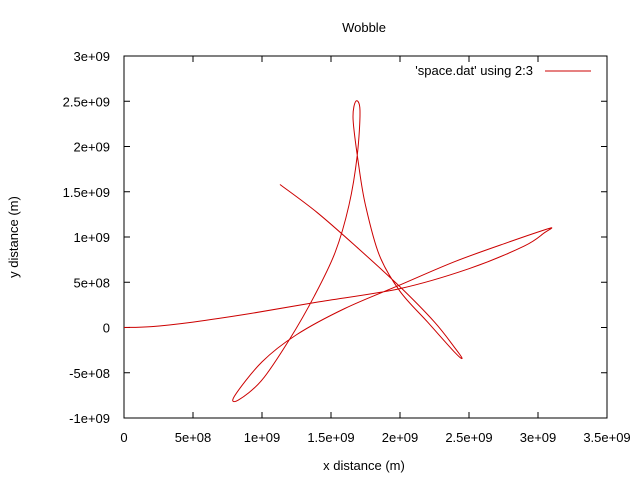  I want to click on x-tick-label: 3.5e+09, so click(606, 437).